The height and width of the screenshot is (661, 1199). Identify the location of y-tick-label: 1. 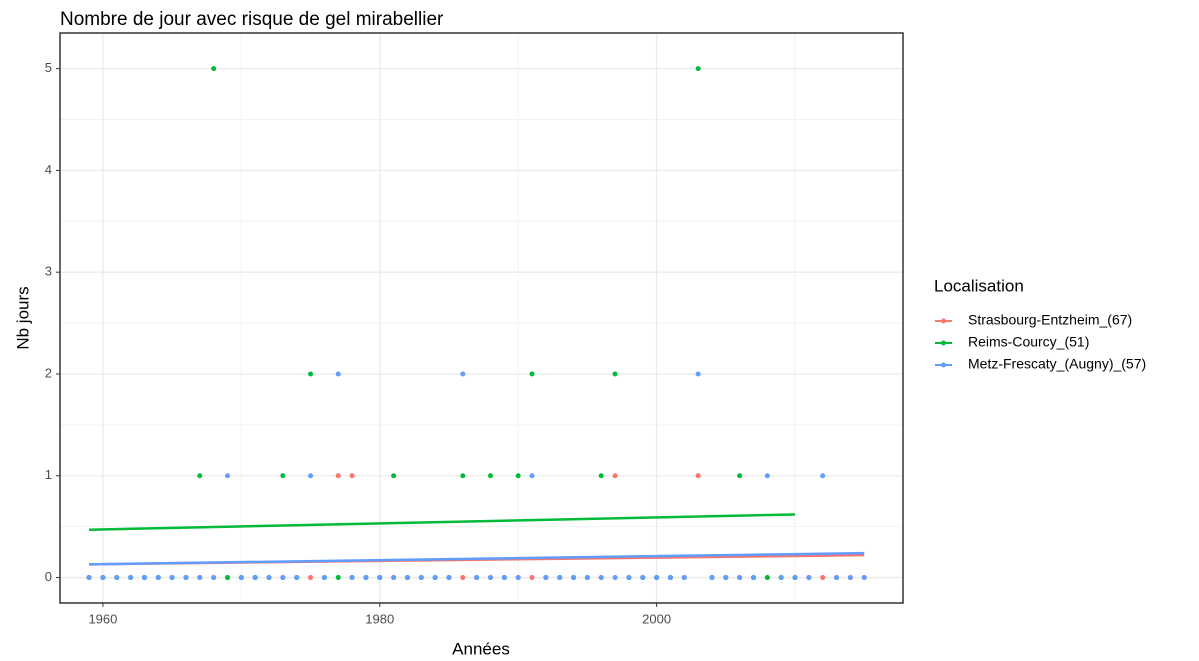
(48, 474).